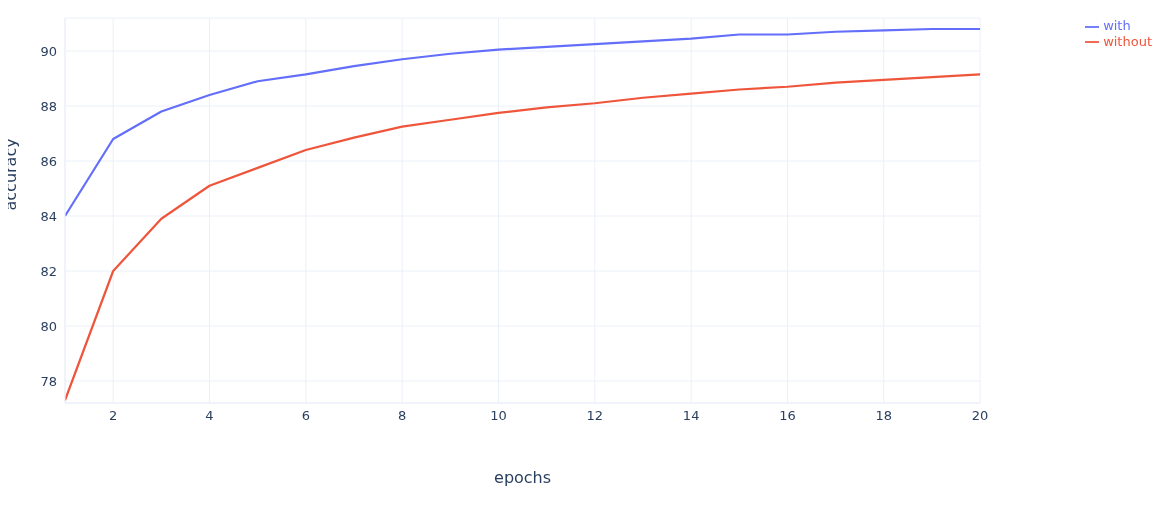 Image resolution: width=1175 pixels, height=511 pixels. I want to click on x-tick-label: 16, so click(787, 416).